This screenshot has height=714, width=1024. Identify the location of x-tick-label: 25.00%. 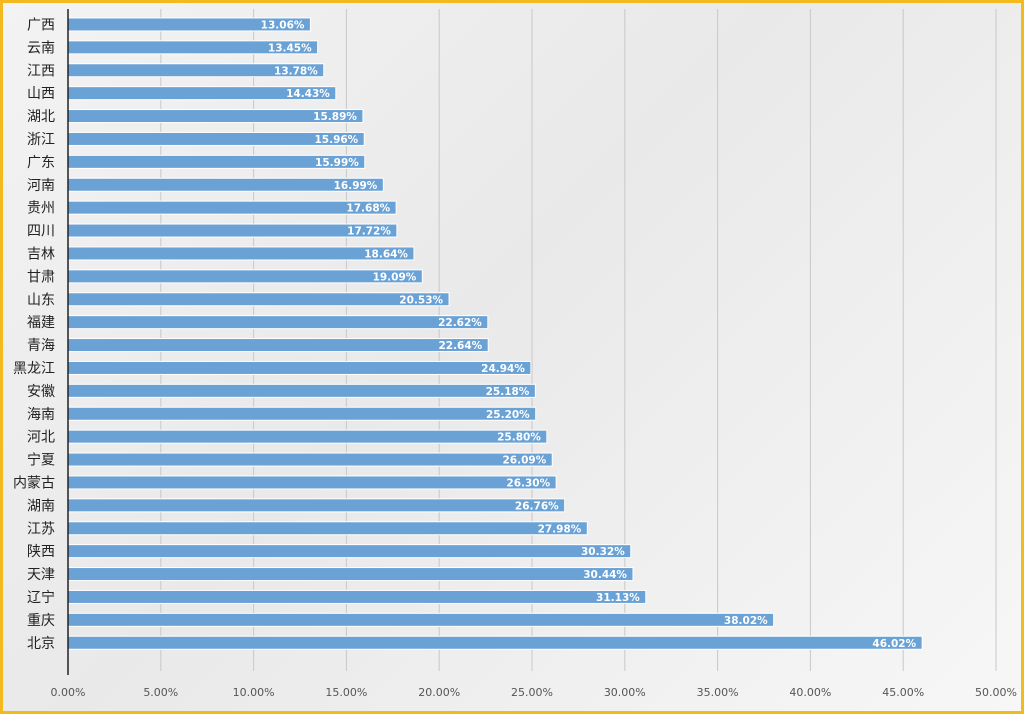
(532, 692).